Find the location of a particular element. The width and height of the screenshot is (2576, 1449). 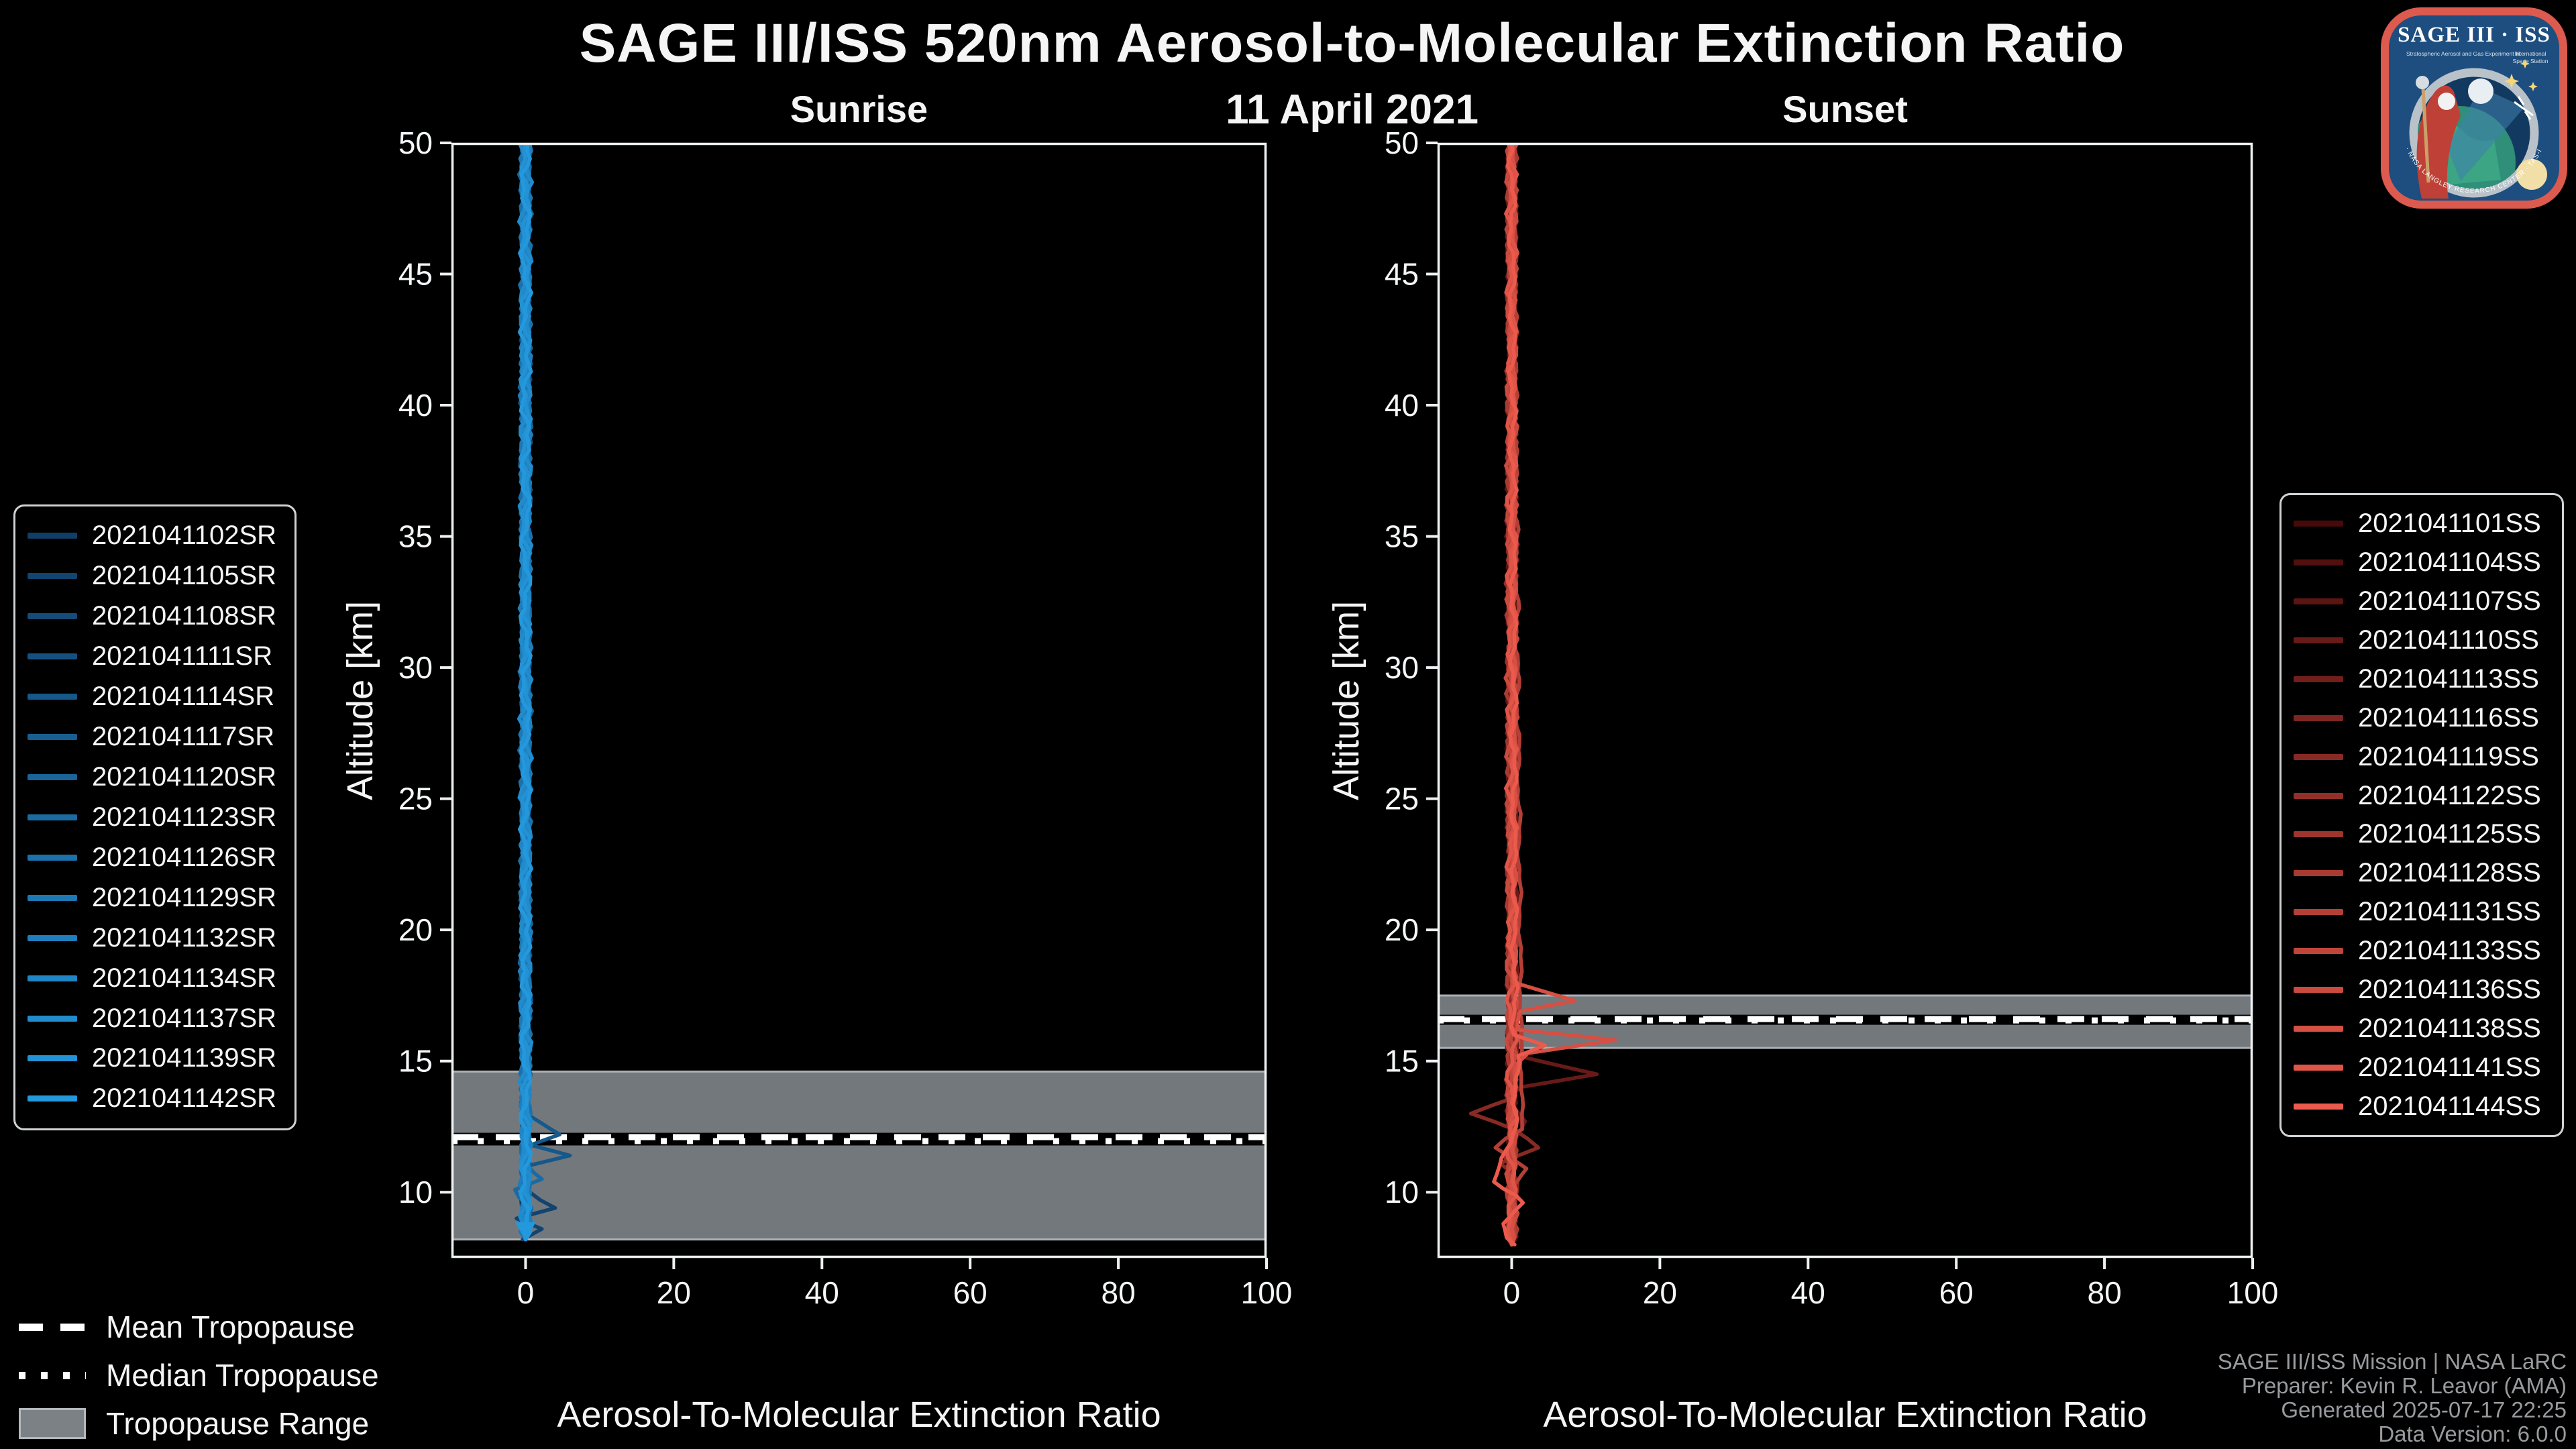

logo-stars is located at coordinates (2521, 75).